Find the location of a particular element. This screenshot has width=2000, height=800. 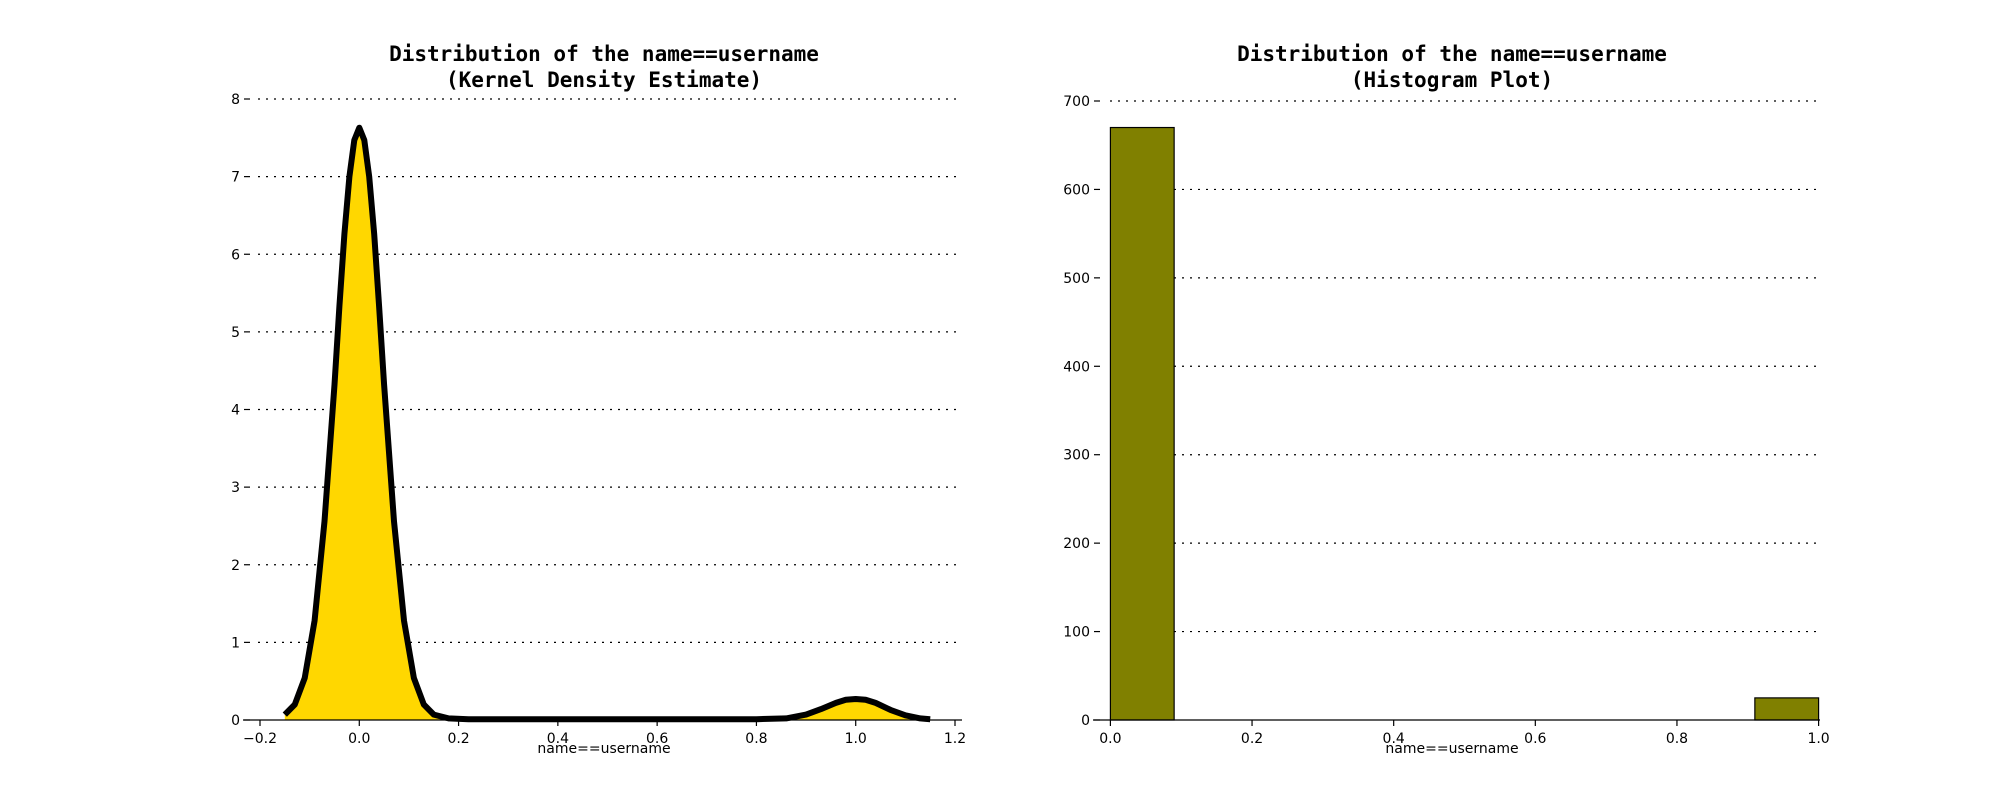

kde-x-tick-label: 0.2 is located at coordinates (458, 739).